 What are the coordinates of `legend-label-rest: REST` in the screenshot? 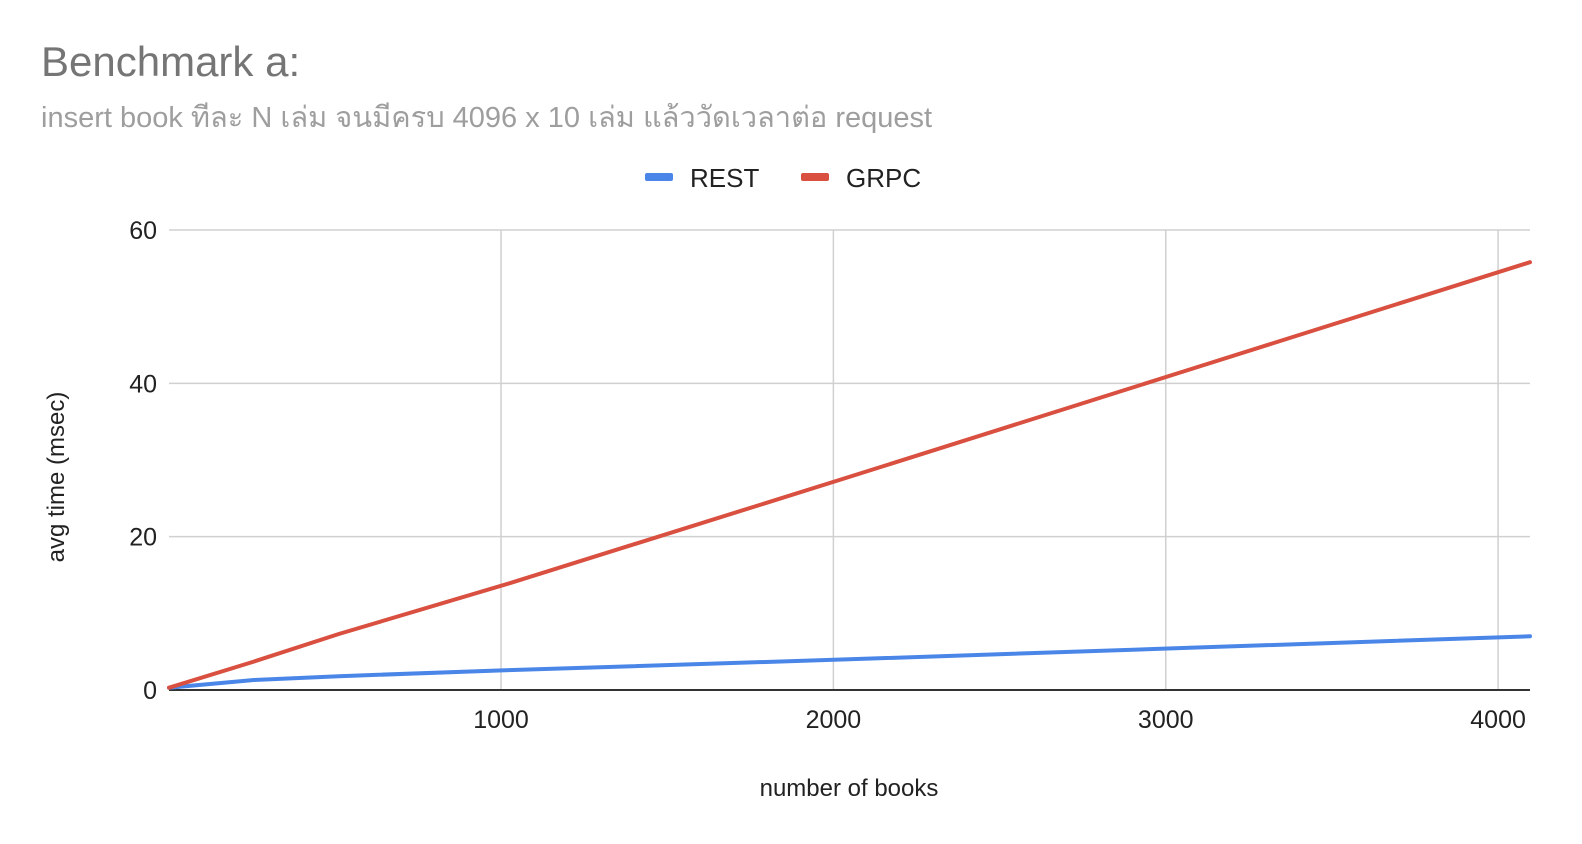 It's located at (724, 178).